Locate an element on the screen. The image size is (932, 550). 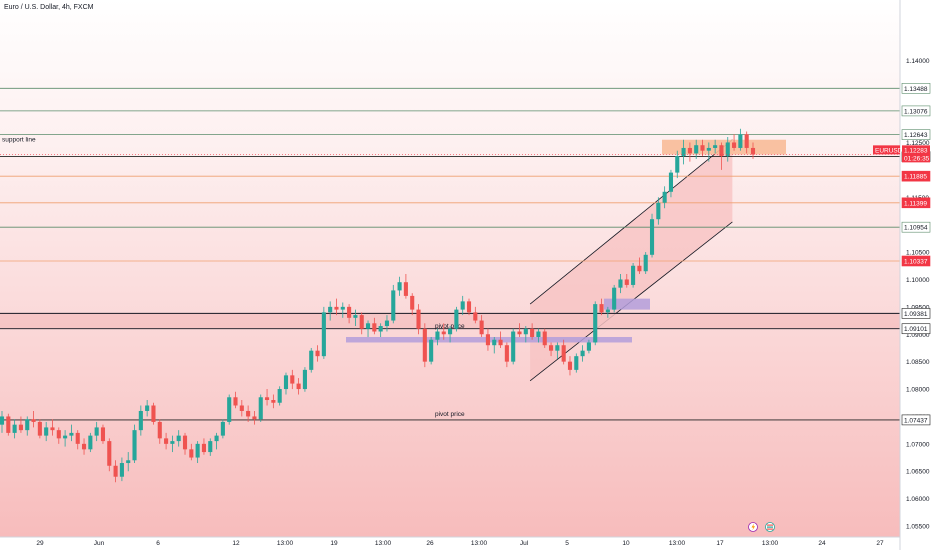
y-tick-label: 1.09500 is located at coordinates (918, 307).